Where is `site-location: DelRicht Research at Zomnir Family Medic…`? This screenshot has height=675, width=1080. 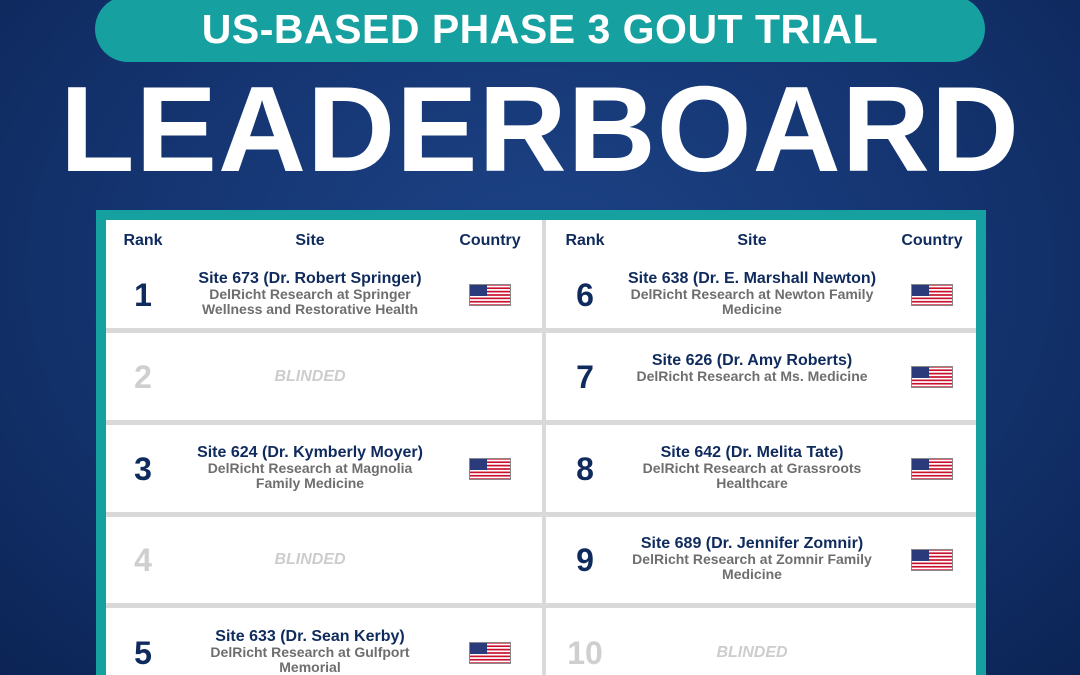 site-location: DelRicht Research at Zomnir Family Medic… is located at coordinates (752, 566).